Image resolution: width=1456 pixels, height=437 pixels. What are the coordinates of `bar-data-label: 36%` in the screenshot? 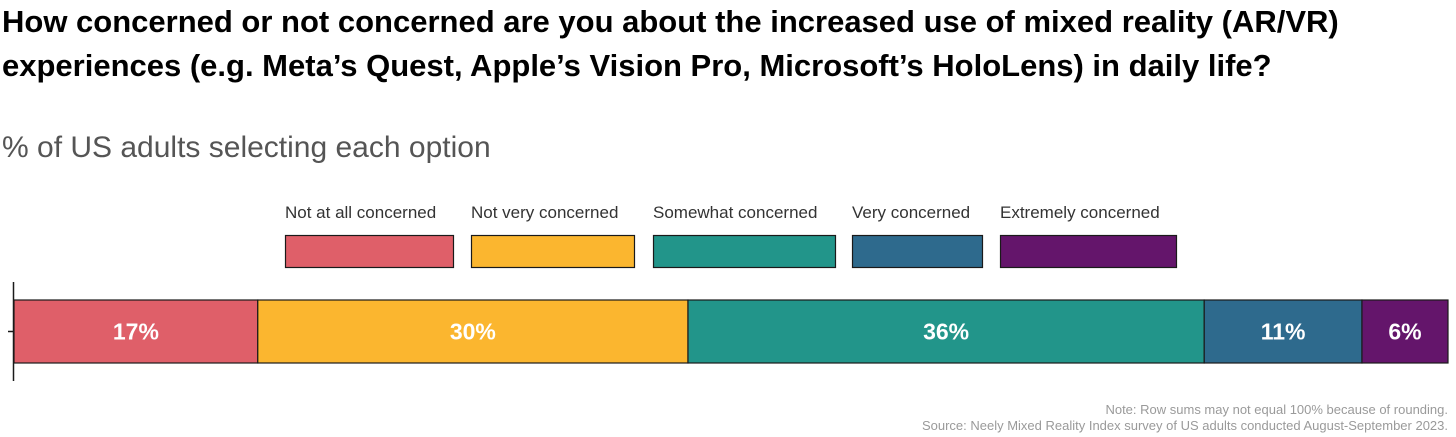 It's located at (946, 332).